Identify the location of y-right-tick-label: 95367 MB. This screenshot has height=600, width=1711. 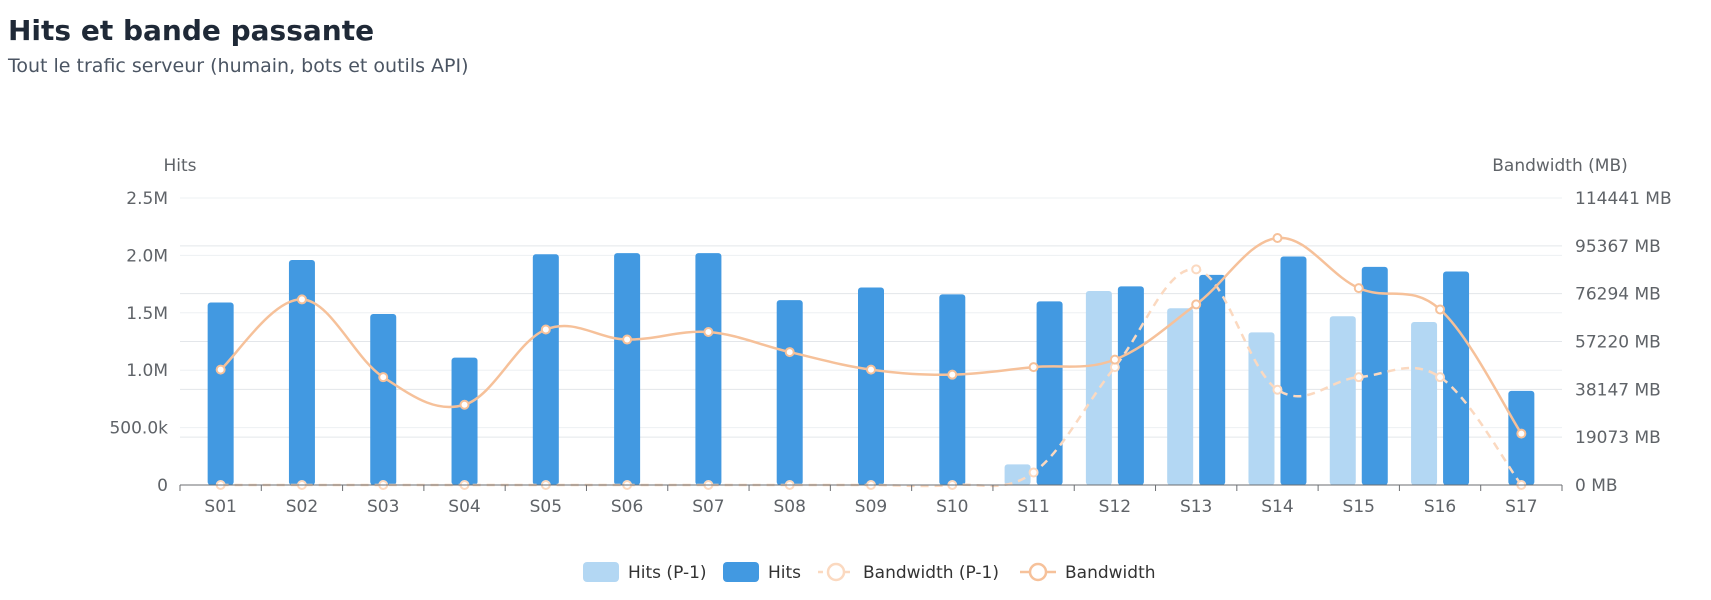
(1618, 247).